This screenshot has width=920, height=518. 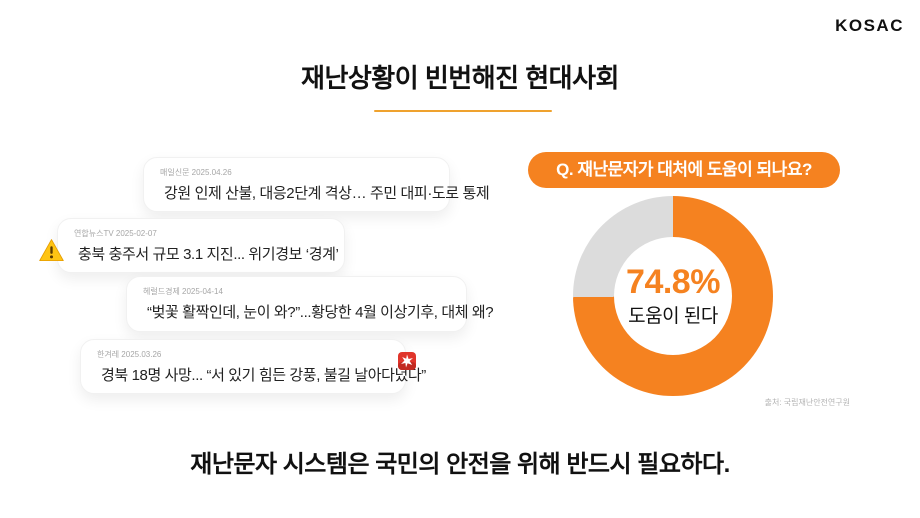 What do you see at coordinates (51, 250) in the screenshot?
I see `warning-icon` at bounding box center [51, 250].